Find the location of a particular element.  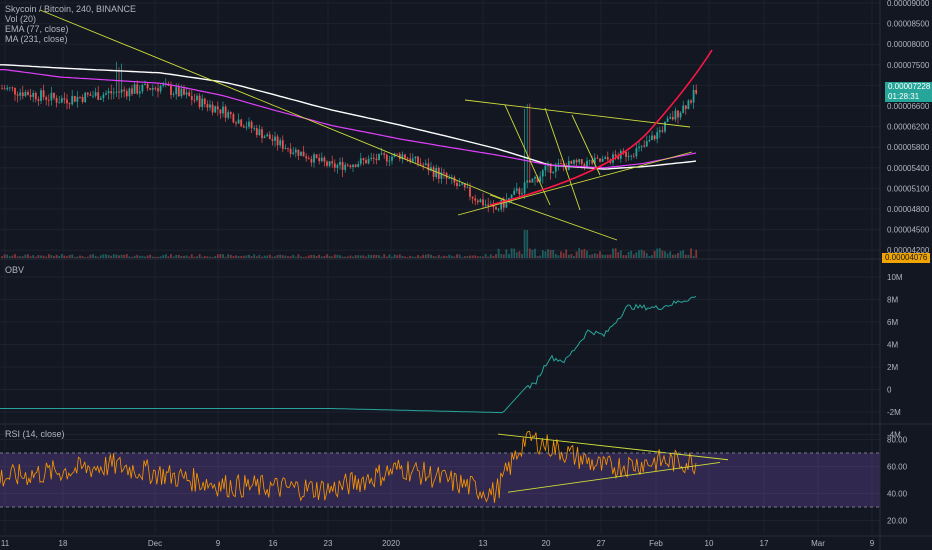

obv-tick-label: 2M is located at coordinates (892, 367).